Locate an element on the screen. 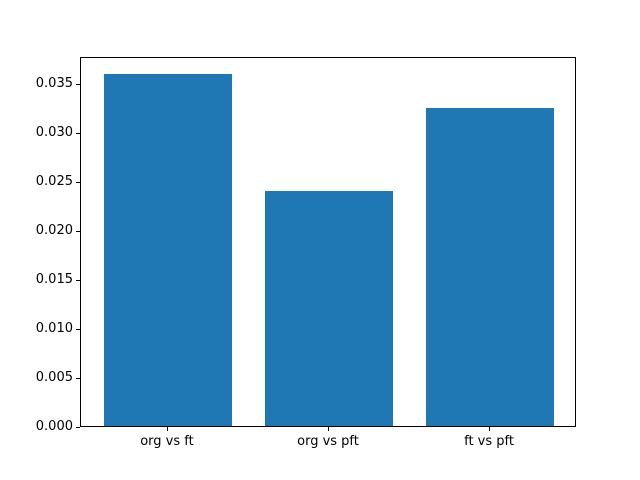 This screenshot has width=640, height=480. y-tick-label: 0.035 is located at coordinates (54, 84).